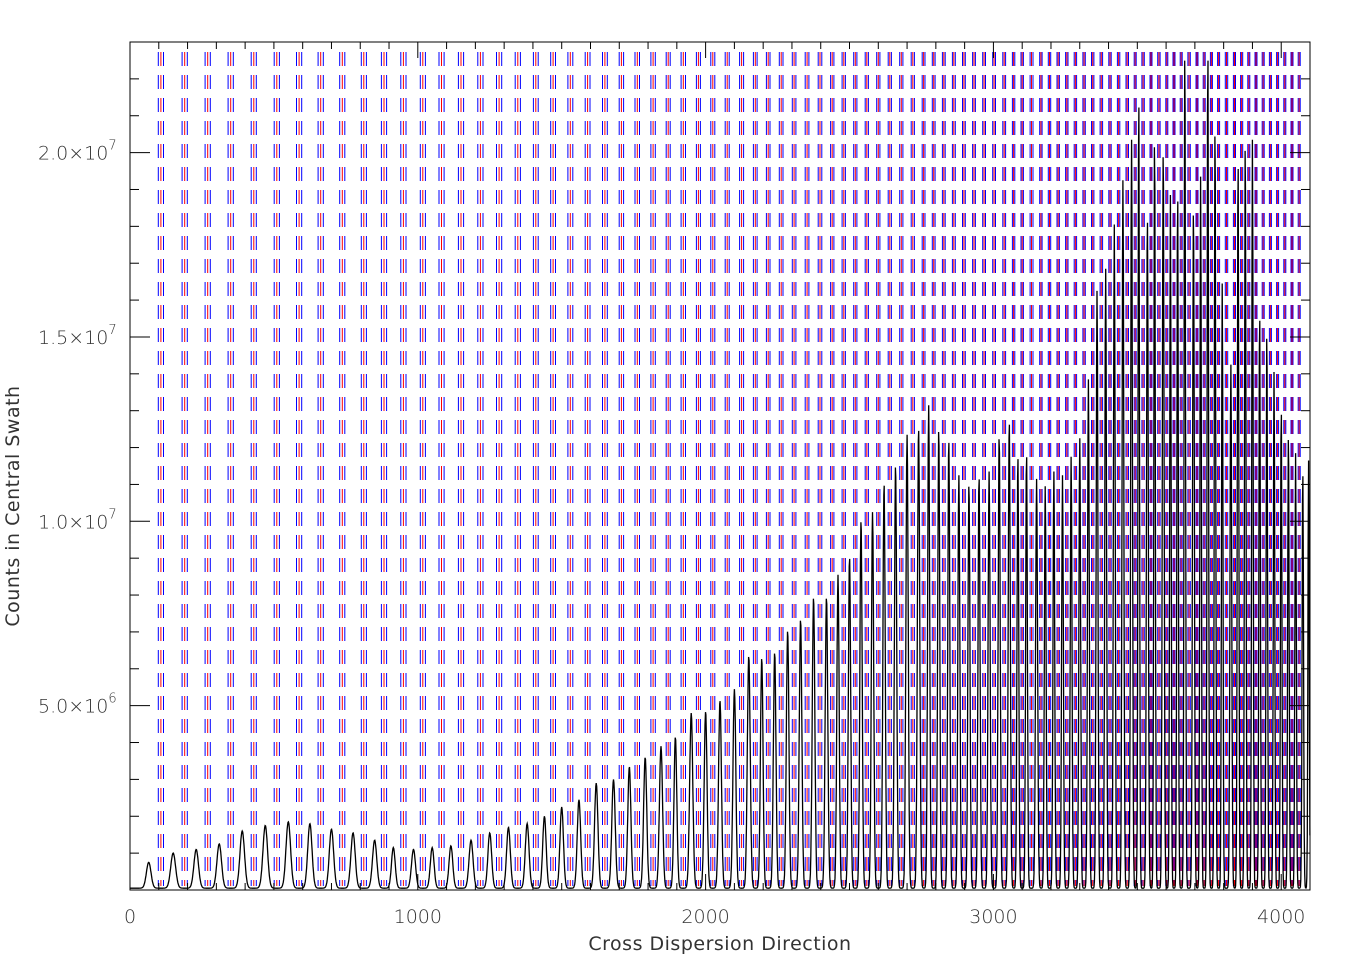 This screenshot has height=975, width=1350. Describe the element at coordinates (77, 520) in the screenshot. I see `y-tick-label: 1.0×10⁷` at that location.